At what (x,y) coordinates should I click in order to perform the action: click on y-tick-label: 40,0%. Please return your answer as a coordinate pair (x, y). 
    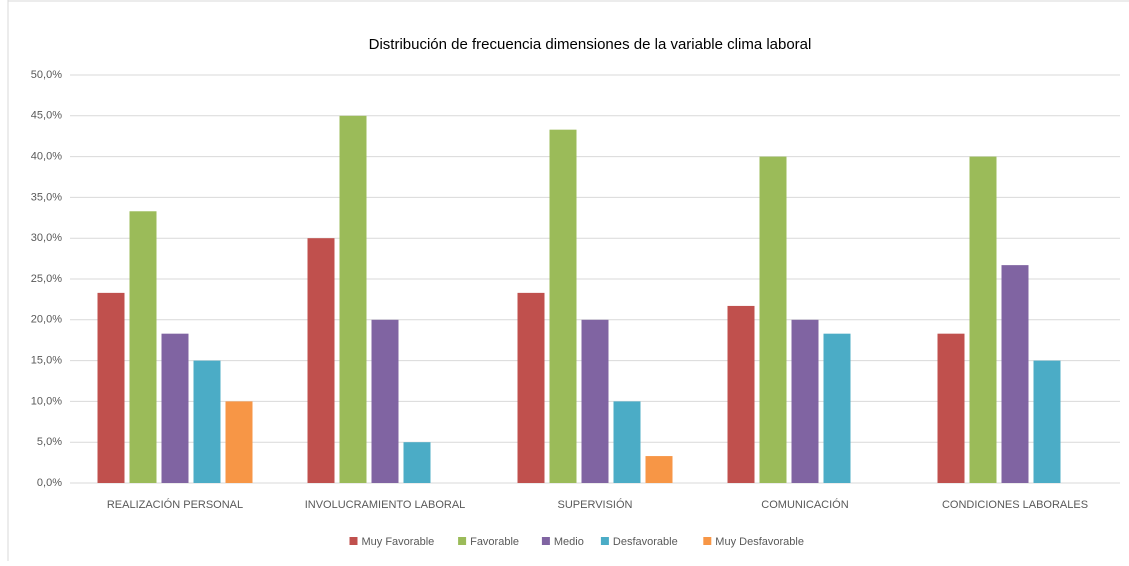
    Looking at the image, I should click on (46, 157).